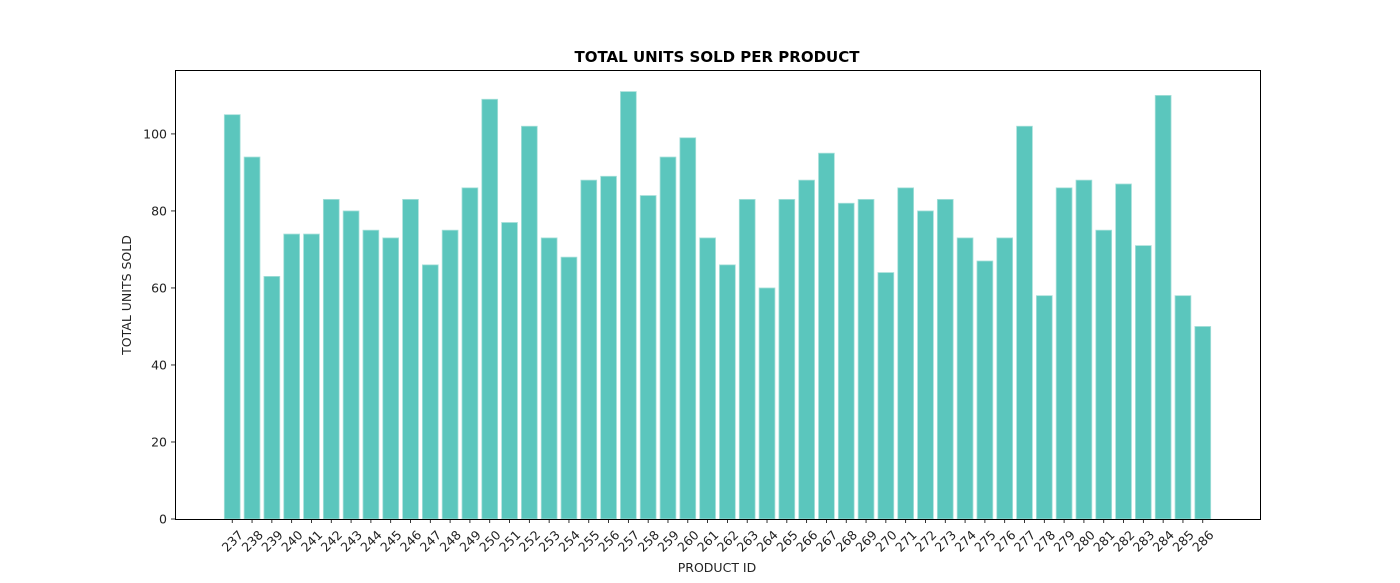 Image resolution: width=1400 pixels, height=583 pixels. What do you see at coordinates (717, 567) in the screenshot?
I see `x-axis-label: PRODUCT ID` at bounding box center [717, 567].